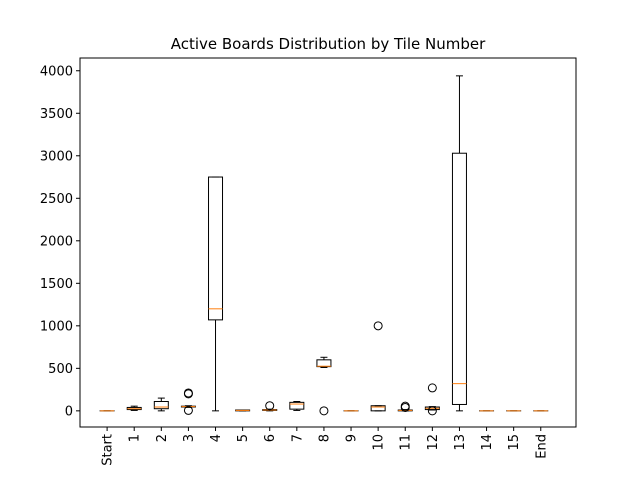 This screenshot has height=480, width=640. What do you see at coordinates (189, 438) in the screenshot?
I see `x-tick-label: 3` at bounding box center [189, 438].